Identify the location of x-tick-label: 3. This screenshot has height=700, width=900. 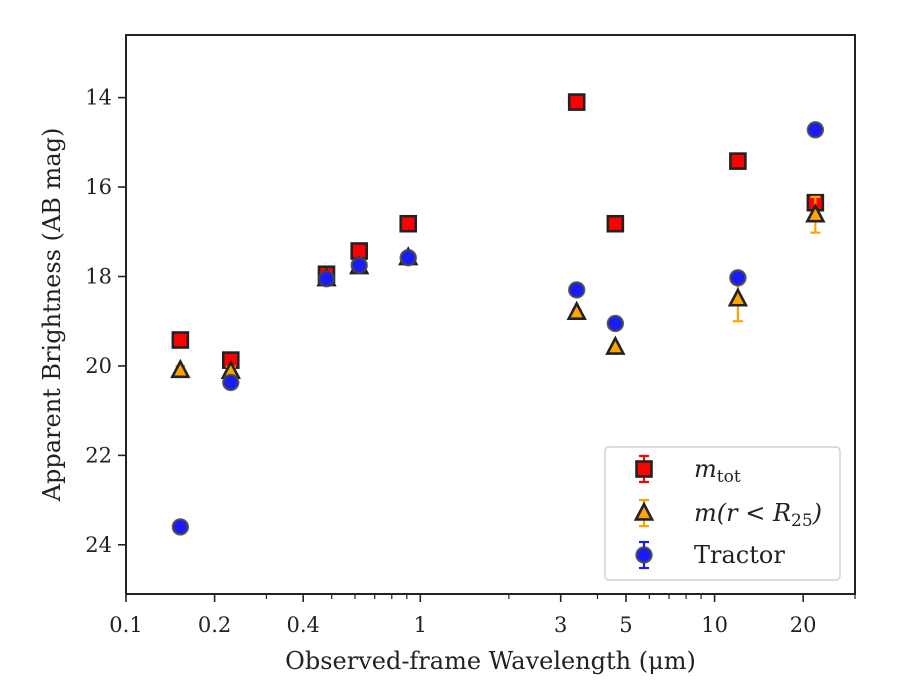
(560, 625).